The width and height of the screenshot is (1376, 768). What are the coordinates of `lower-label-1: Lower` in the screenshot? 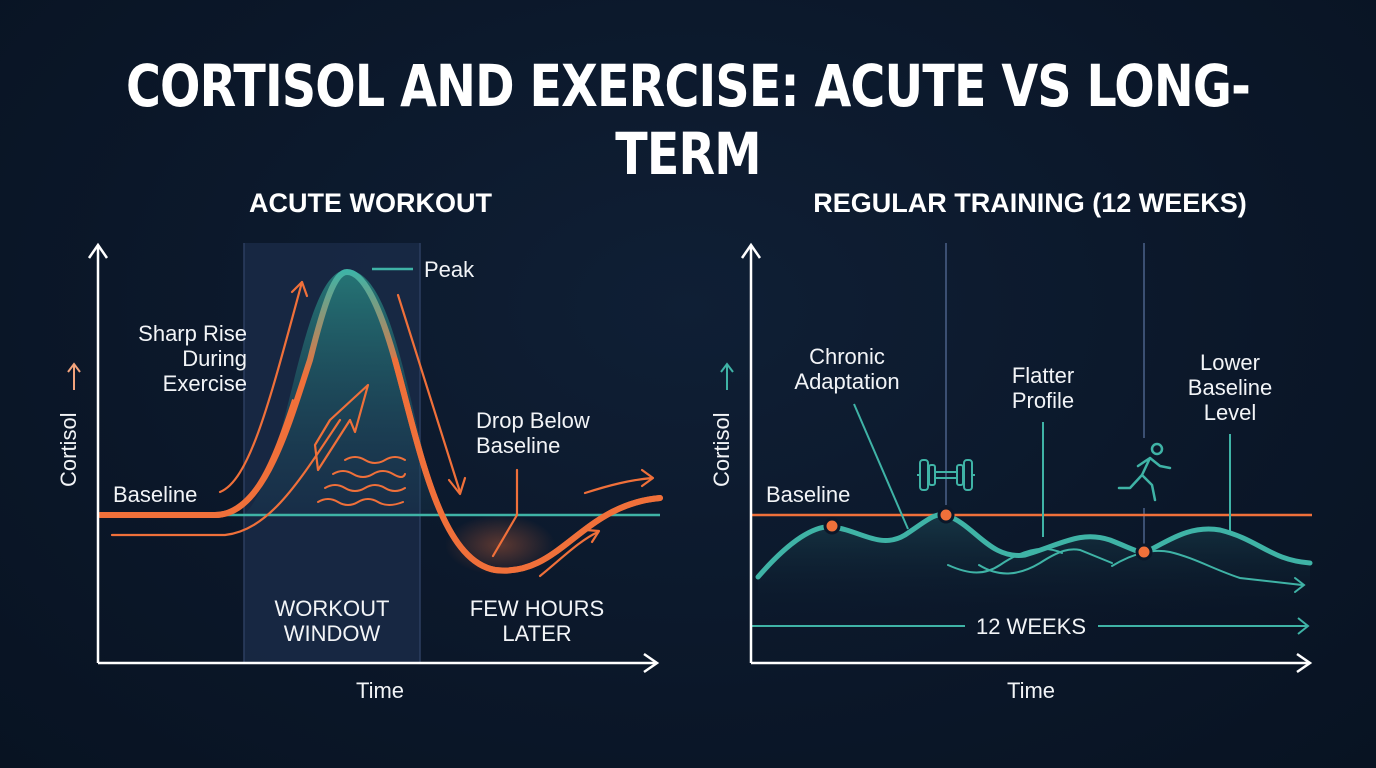 It's located at (1230, 362).